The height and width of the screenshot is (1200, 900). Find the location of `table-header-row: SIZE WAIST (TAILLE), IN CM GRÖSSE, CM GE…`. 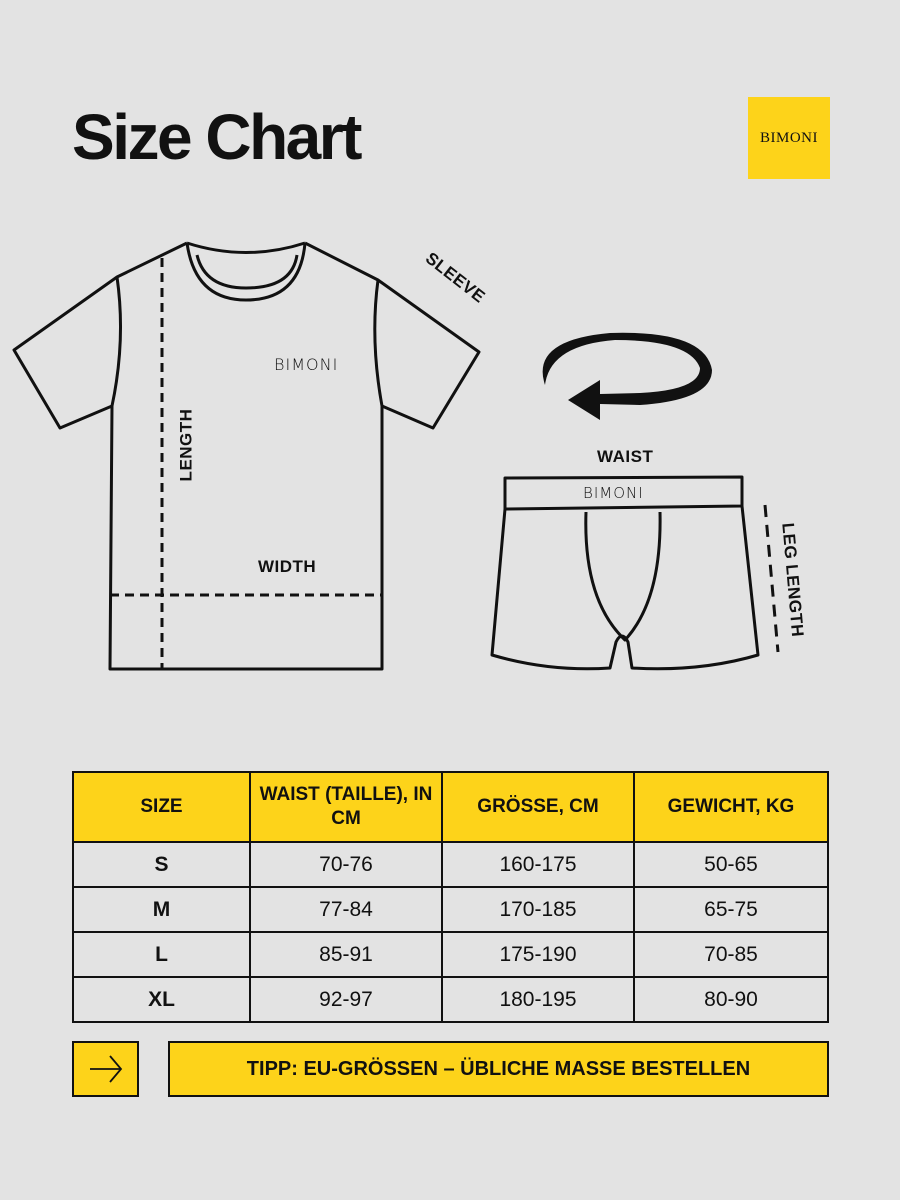

table-header-row: SIZE WAIST (TAILLE), IN CM GRÖSSE, CM GE… is located at coordinates (450, 807).